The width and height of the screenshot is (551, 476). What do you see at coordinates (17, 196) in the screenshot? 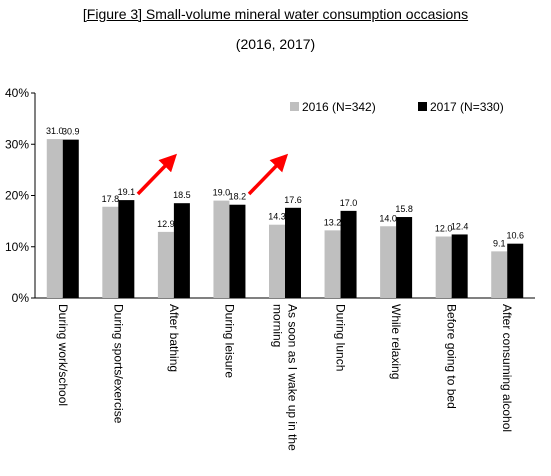
I see `y-tick-label: 20%` at bounding box center [17, 196].